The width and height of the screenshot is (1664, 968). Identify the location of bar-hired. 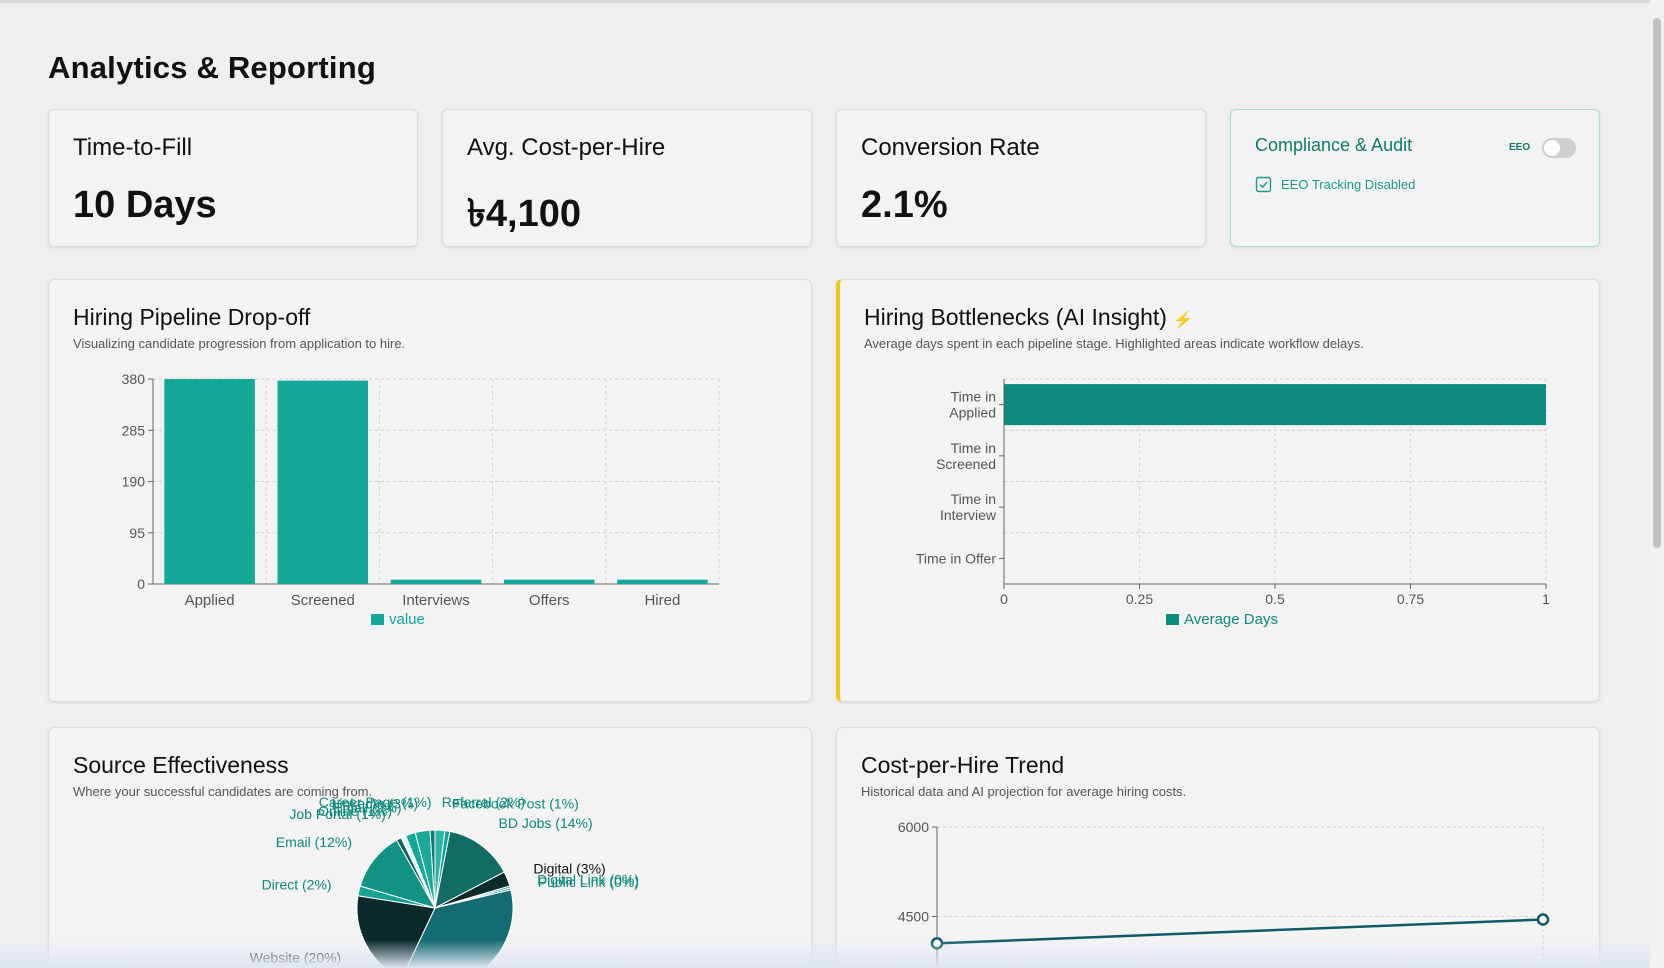
(662, 581).